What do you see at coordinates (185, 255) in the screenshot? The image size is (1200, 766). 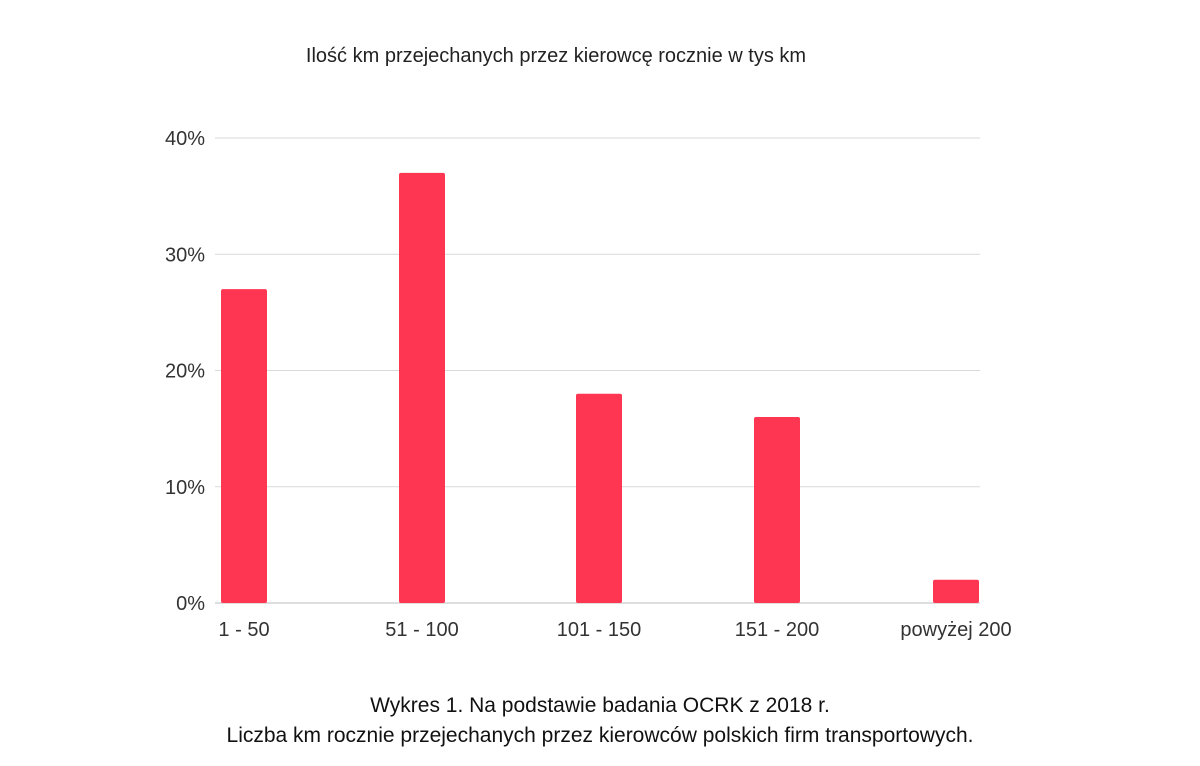 I see `y-tick-label: 30%` at bounding box center [185, 255].